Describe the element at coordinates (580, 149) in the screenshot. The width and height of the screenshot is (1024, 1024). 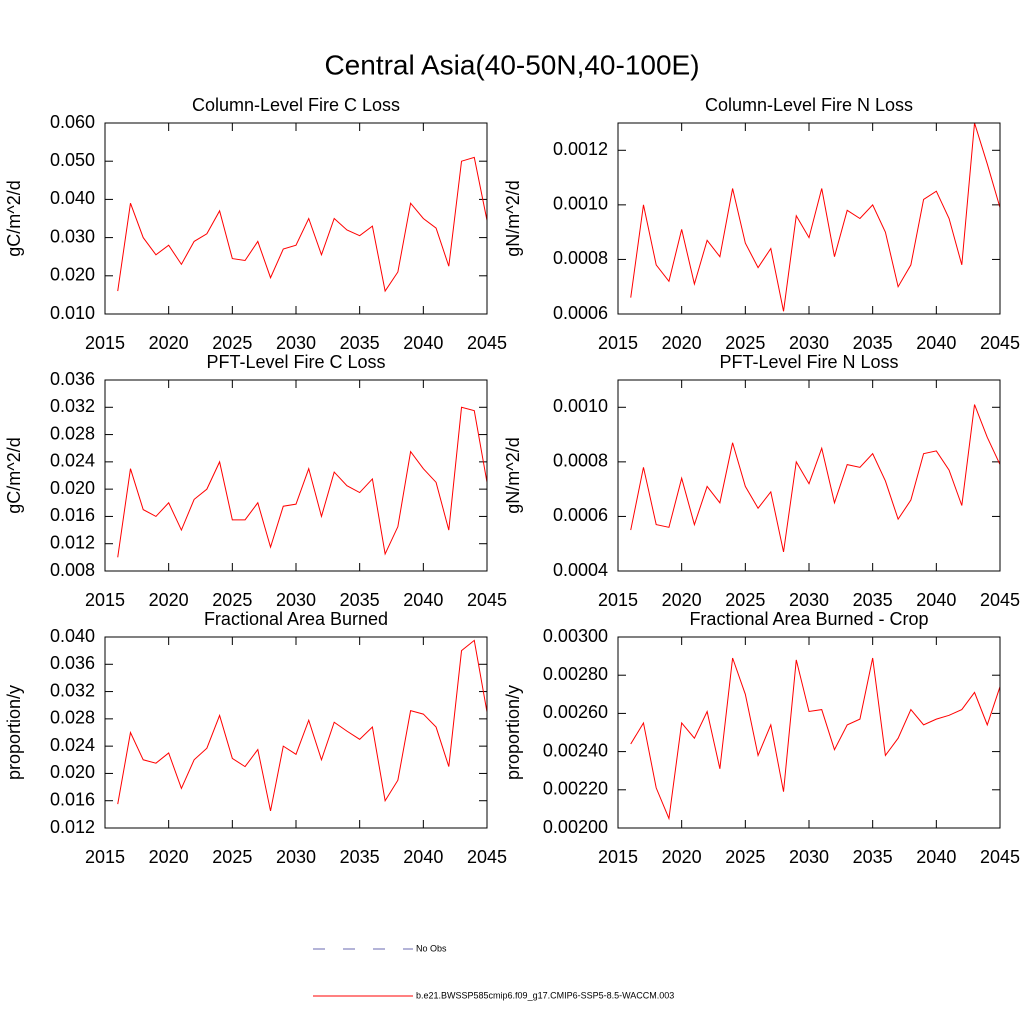
I see `y-tick-label: 0.0012` at that location.